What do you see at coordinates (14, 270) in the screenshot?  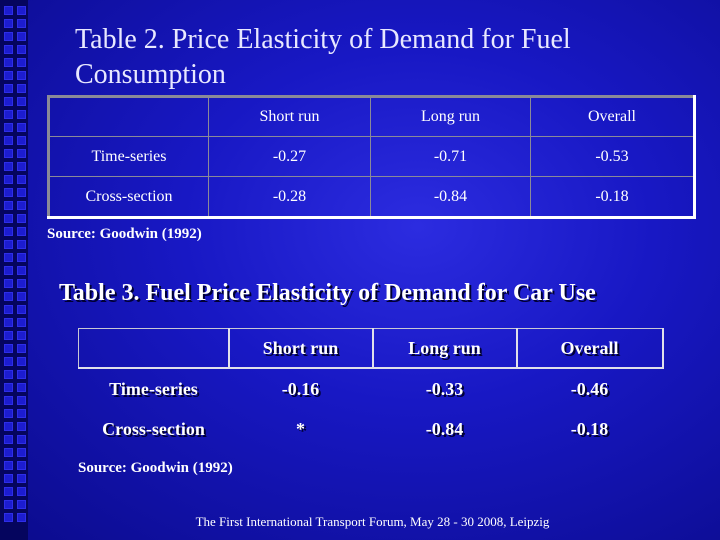 I see `decorative-strip` at bounding box center [14, 270].